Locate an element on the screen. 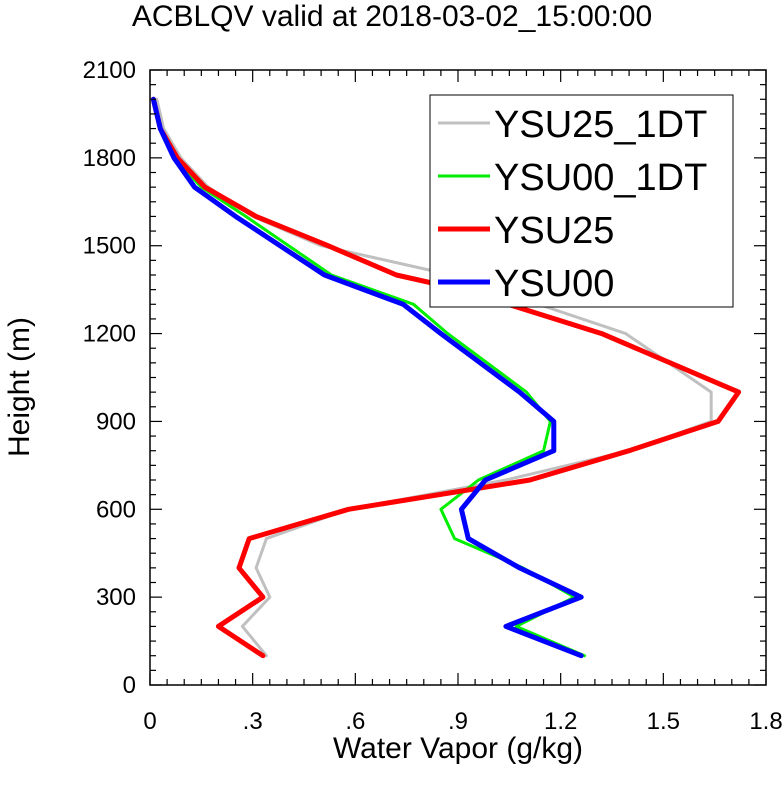  chart-title: ACBLQV valid at 2018-03-02_15:00:00 is located at coordinates (392, 16).